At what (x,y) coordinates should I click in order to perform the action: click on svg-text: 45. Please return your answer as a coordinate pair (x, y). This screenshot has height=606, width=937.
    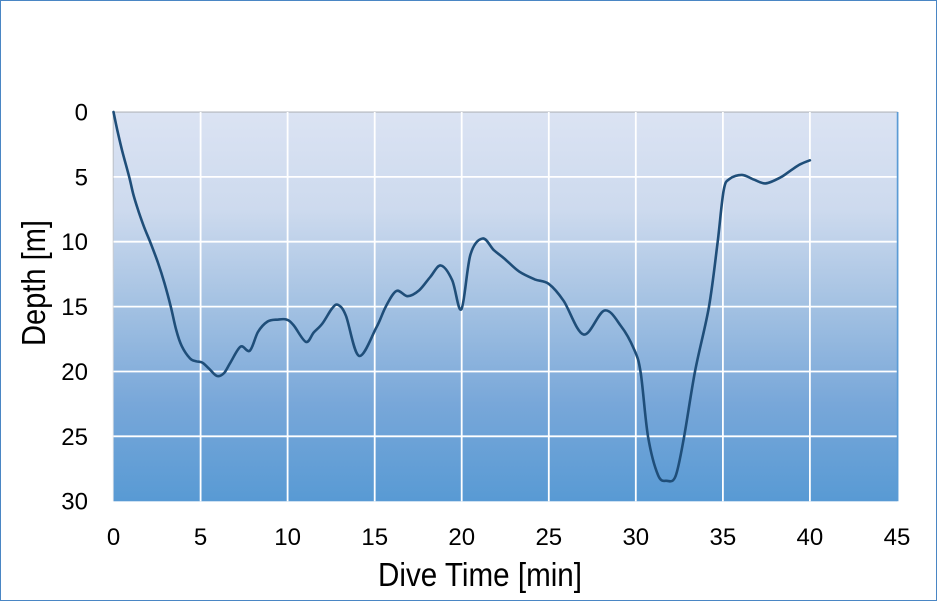
    Looking at the image, I should click on (897, 537).